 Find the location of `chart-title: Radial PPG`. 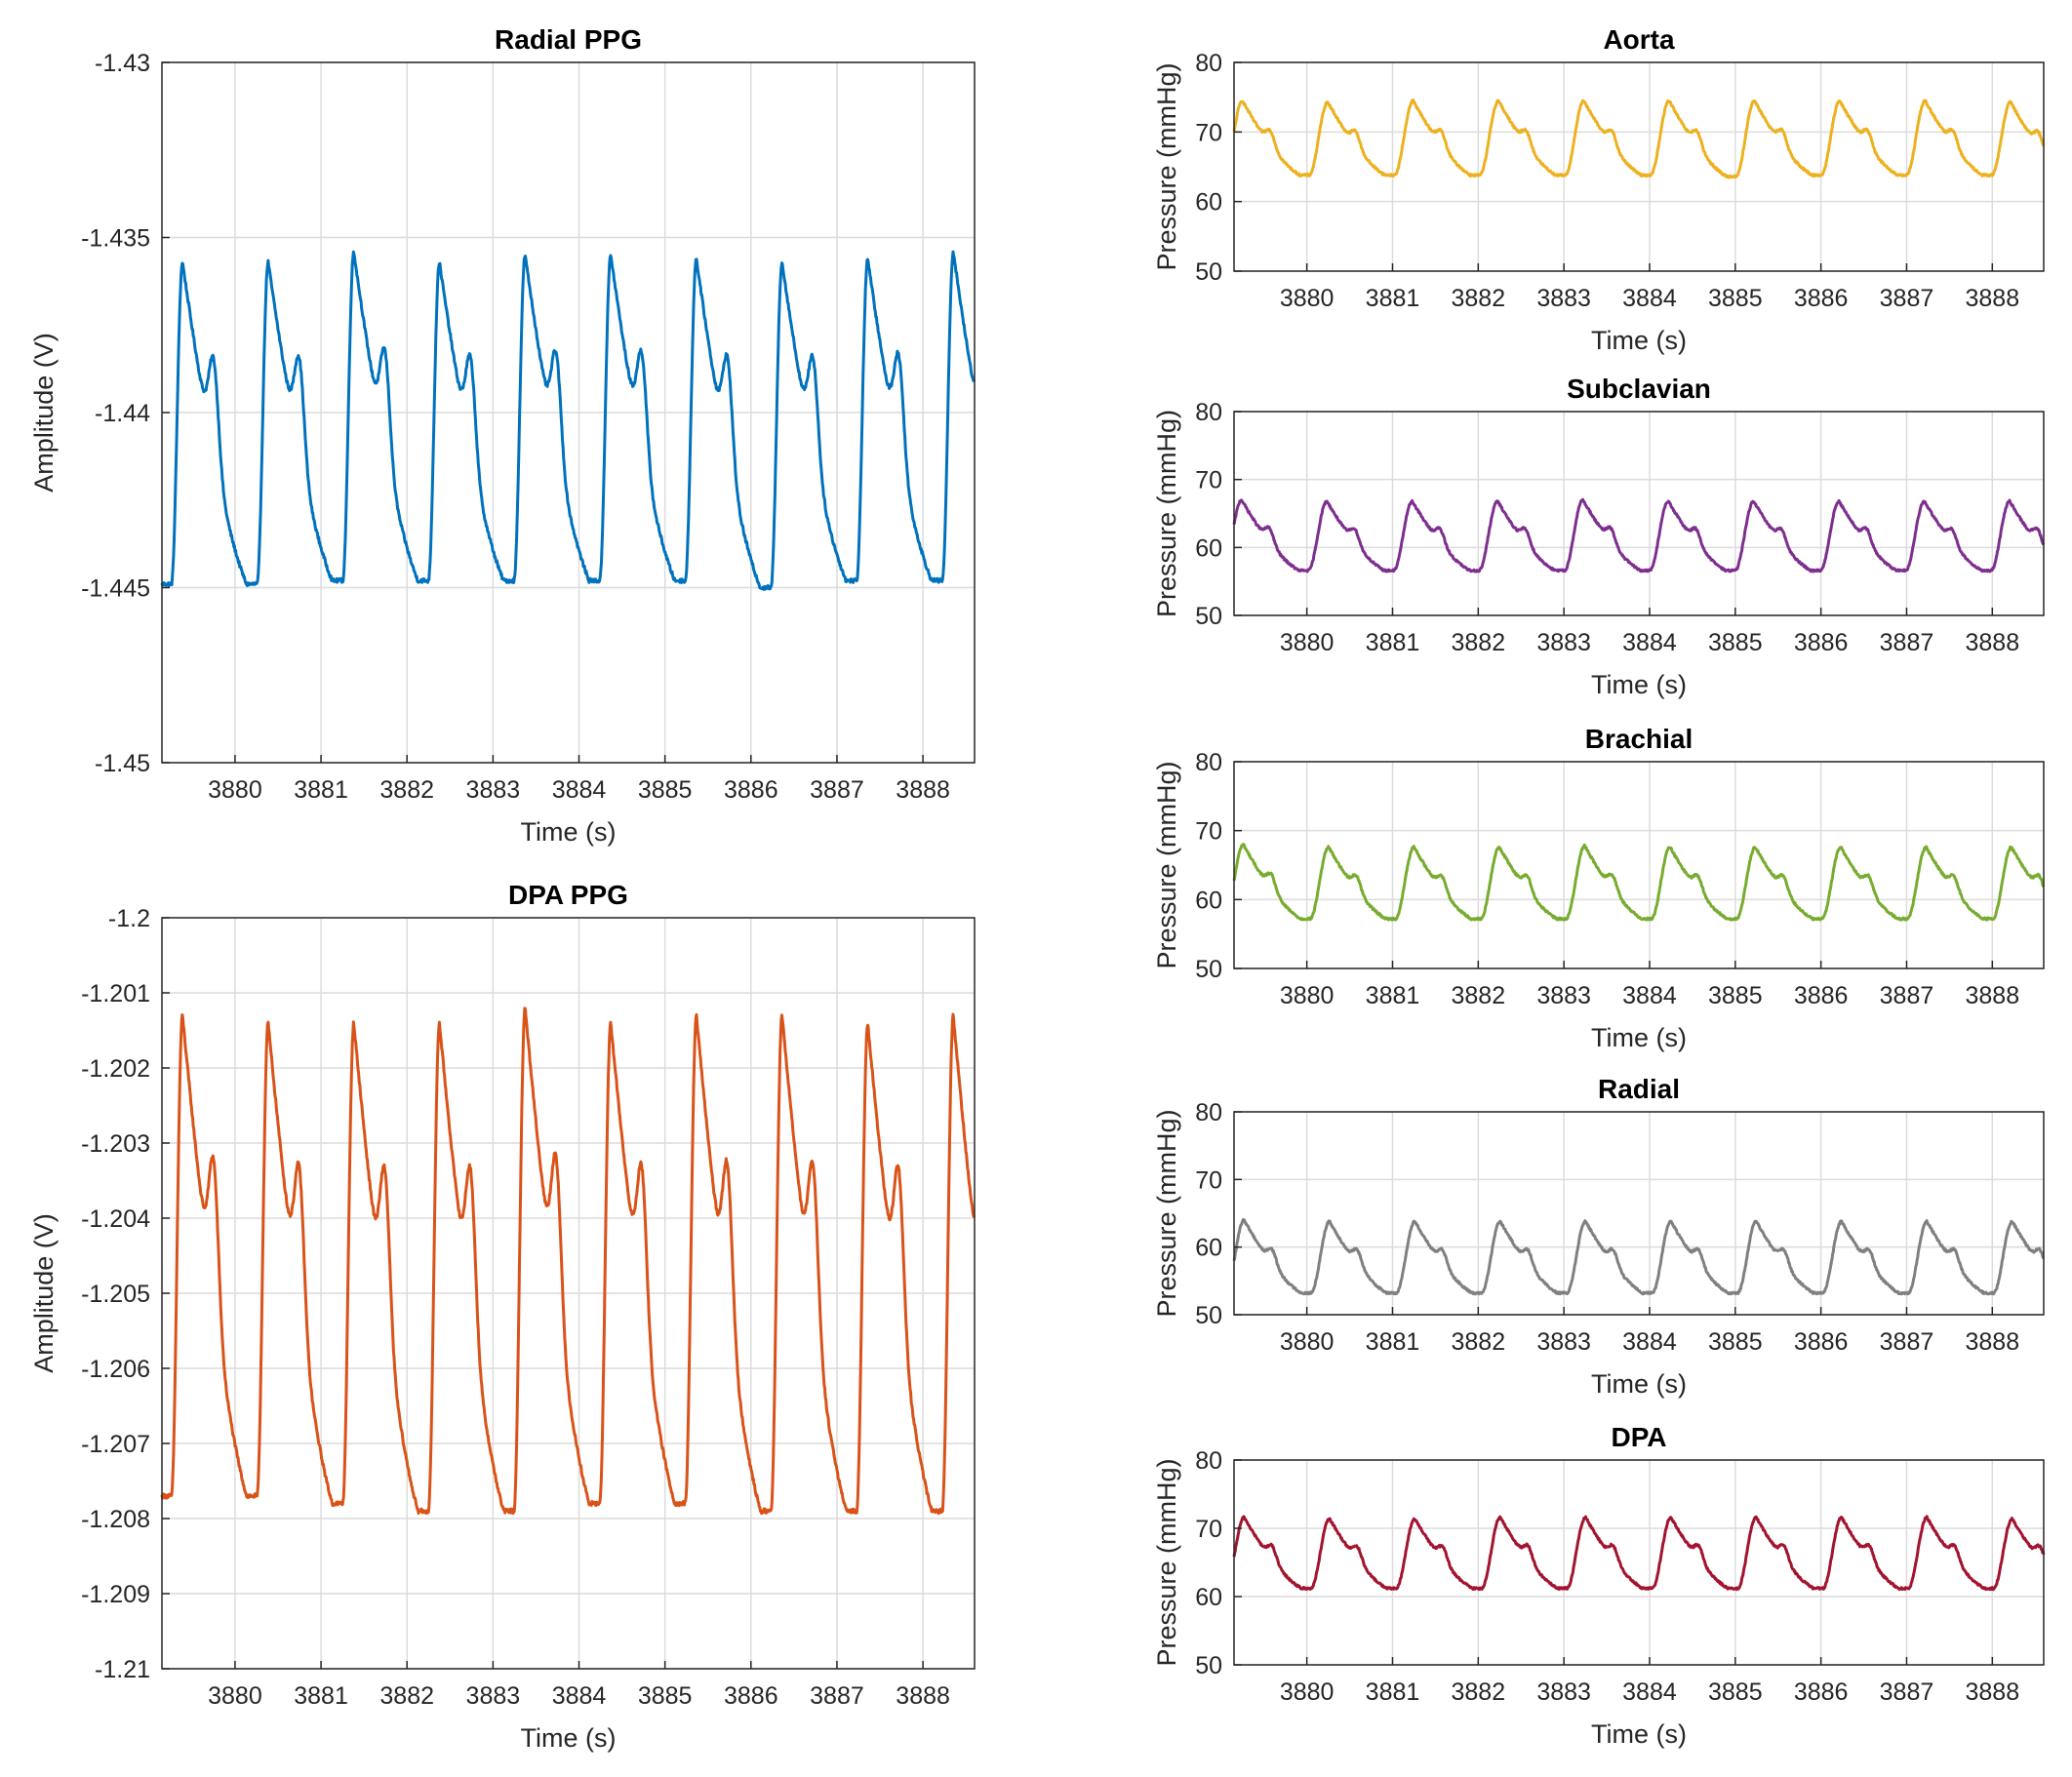

chart-title: Radial PPG is located at coordinates (569, 39).